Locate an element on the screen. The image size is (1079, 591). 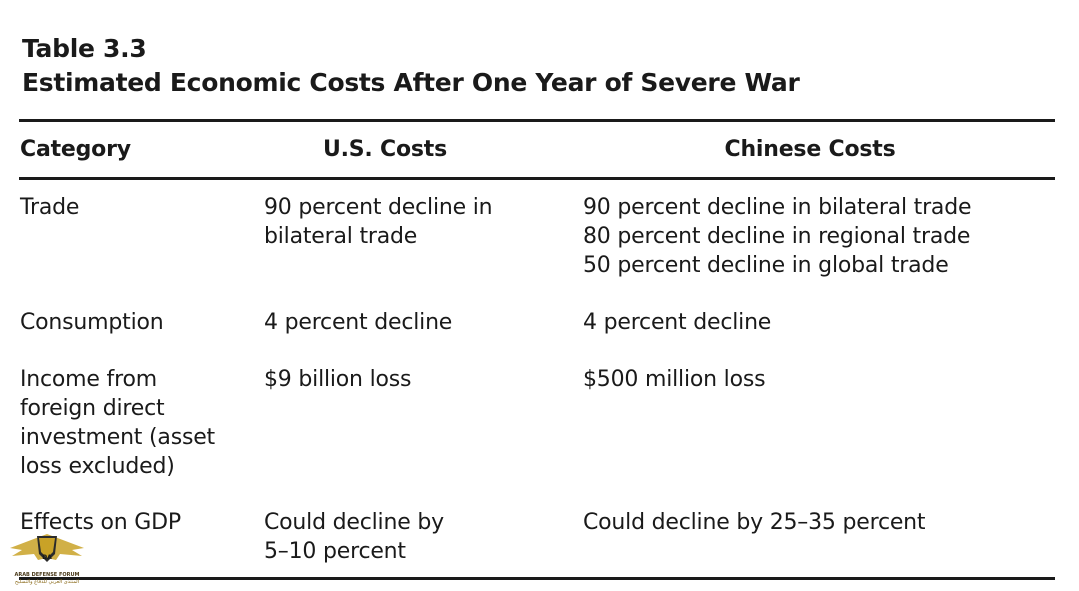
row-consumption-category: Consumption is located at coordinates (134, 322).